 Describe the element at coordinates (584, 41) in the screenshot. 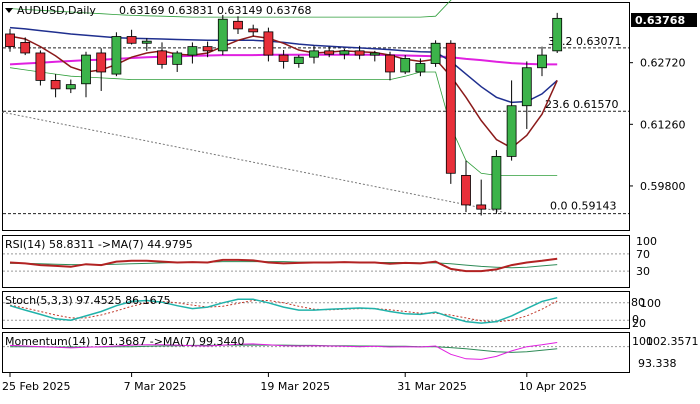

I see `fib-level-label-0: 38.2 0.63071` at that location.